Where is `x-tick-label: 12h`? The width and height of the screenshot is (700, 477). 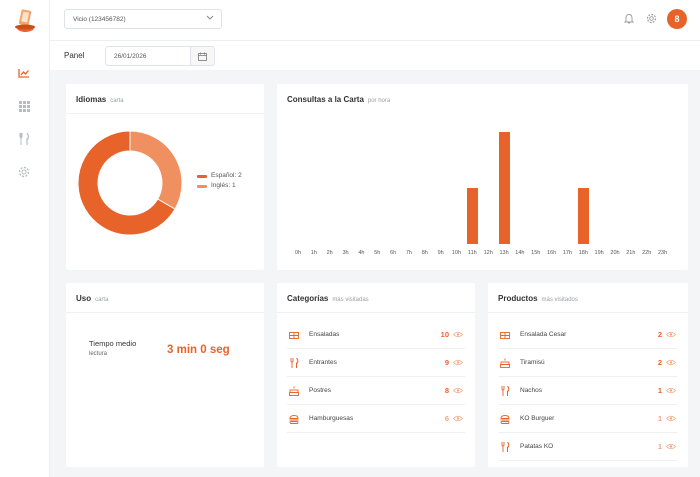 x-tick-label: 12h is located at coordinates (488, 253).